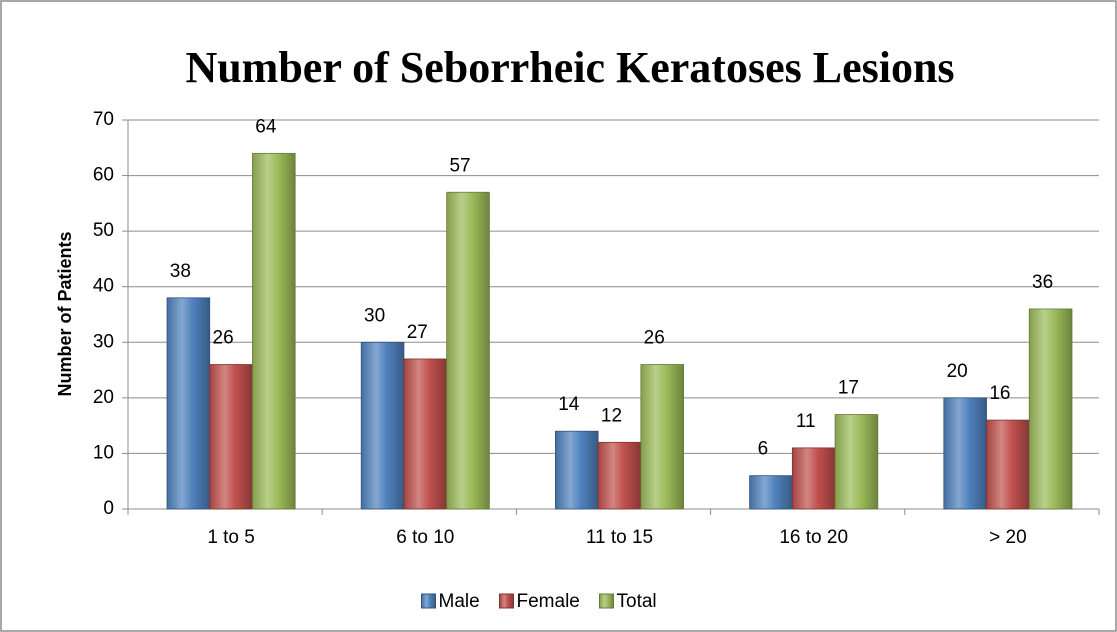 This screenshot has height=632, width=1117. What do you see at coordinates (459, 601) in the screenshot?
I see `legend-label: Male` at bounding box center [459, 601].